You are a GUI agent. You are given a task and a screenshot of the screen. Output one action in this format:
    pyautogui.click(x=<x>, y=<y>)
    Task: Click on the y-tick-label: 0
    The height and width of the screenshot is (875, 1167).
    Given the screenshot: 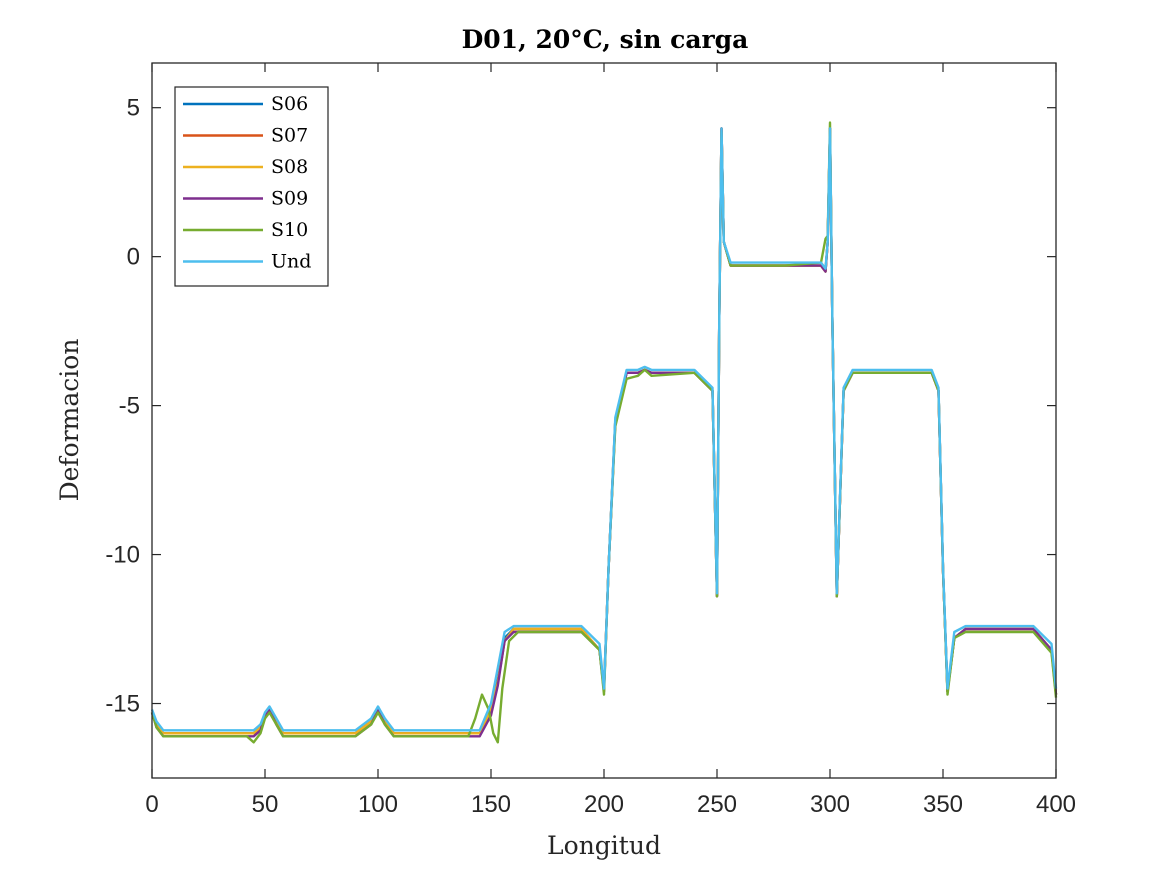 What is the action you would take?
    pyautogui.click(x=133, y=257)
    